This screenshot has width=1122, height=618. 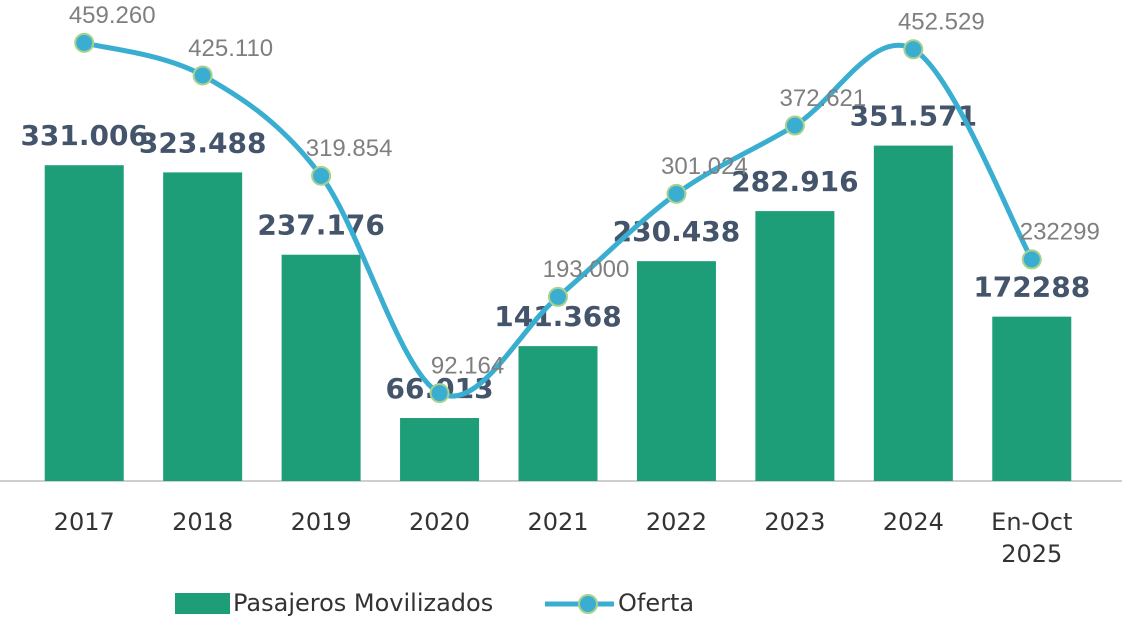 I want to click on line-label: 301.024, so click(x=704, y=166).